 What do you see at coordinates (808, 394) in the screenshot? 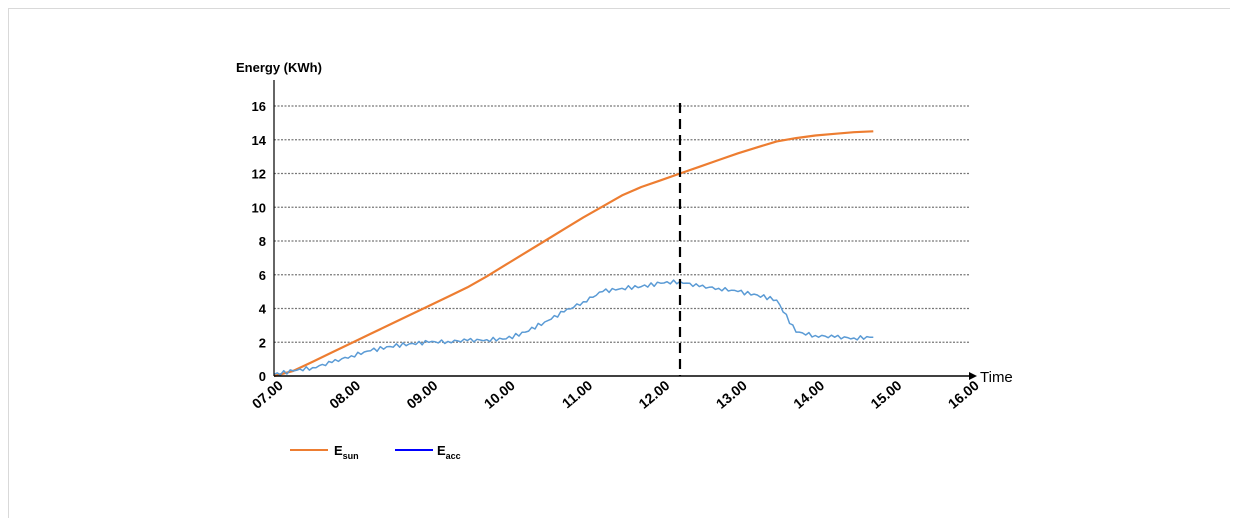
I see `x-tick-label: 14.00` at bounding box center [808, 394].